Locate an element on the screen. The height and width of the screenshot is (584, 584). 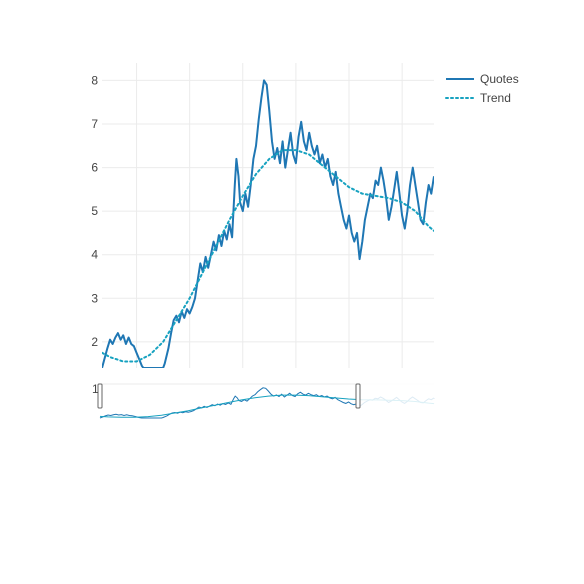
legend-label: Quotes is located at coordinates (499, 79).